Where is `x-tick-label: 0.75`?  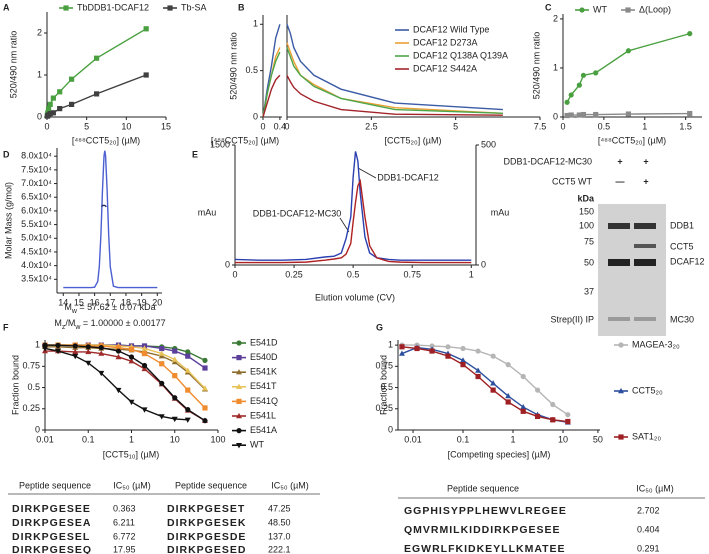
x-tick-label: 0.75 is located at coordinates (412, 274).